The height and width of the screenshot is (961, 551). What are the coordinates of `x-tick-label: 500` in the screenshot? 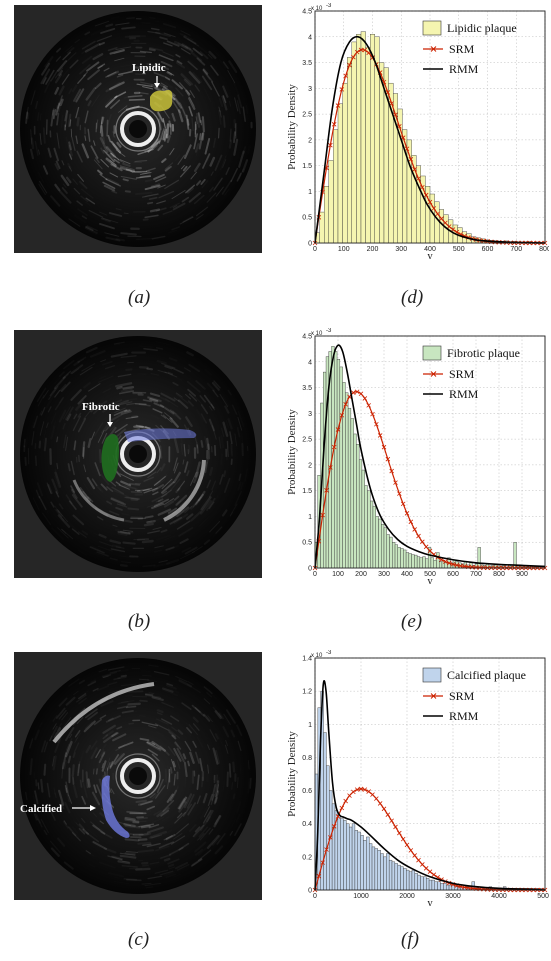 It's located at (459, 249).